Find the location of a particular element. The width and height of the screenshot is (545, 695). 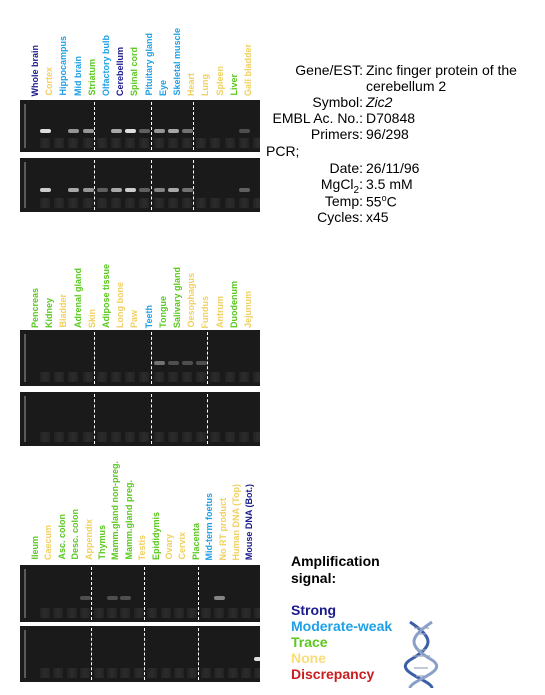

pcr-label: PCR; is located at coordinates (283, 151).